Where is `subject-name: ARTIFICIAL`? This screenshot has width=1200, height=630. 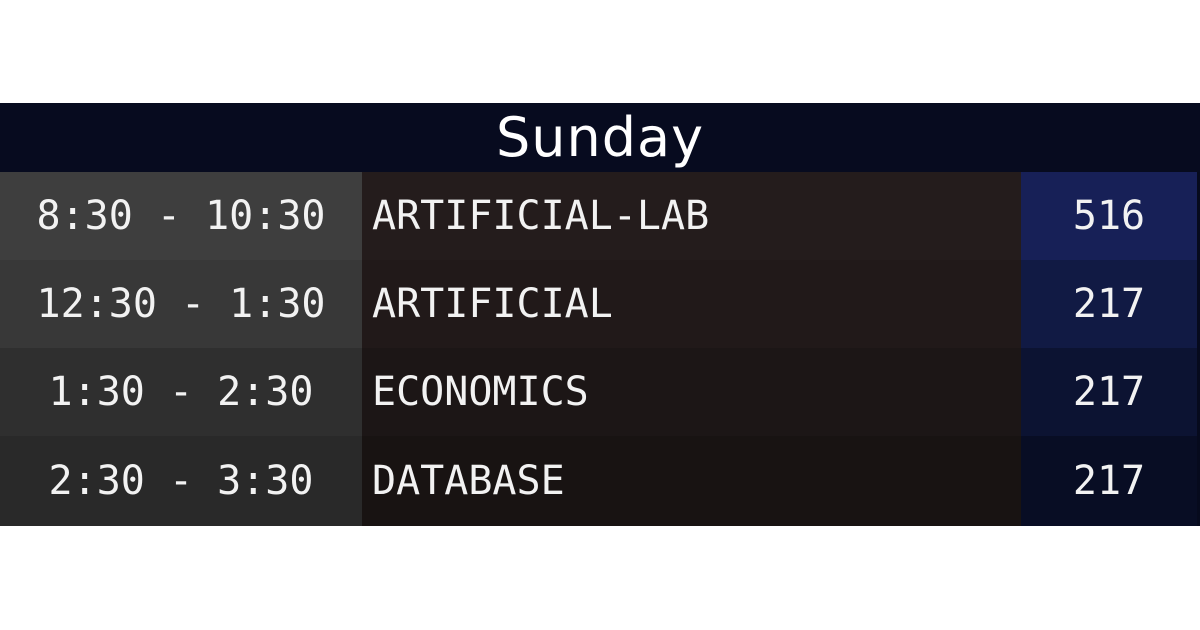 subject-name: ARTIFICIAL is located at coordinates (691, 304).